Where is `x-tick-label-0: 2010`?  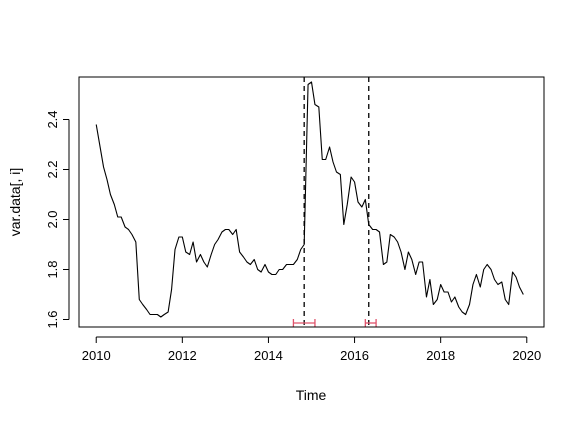
x-tick-label-0: 2010 is located at coordinates (96, 355).